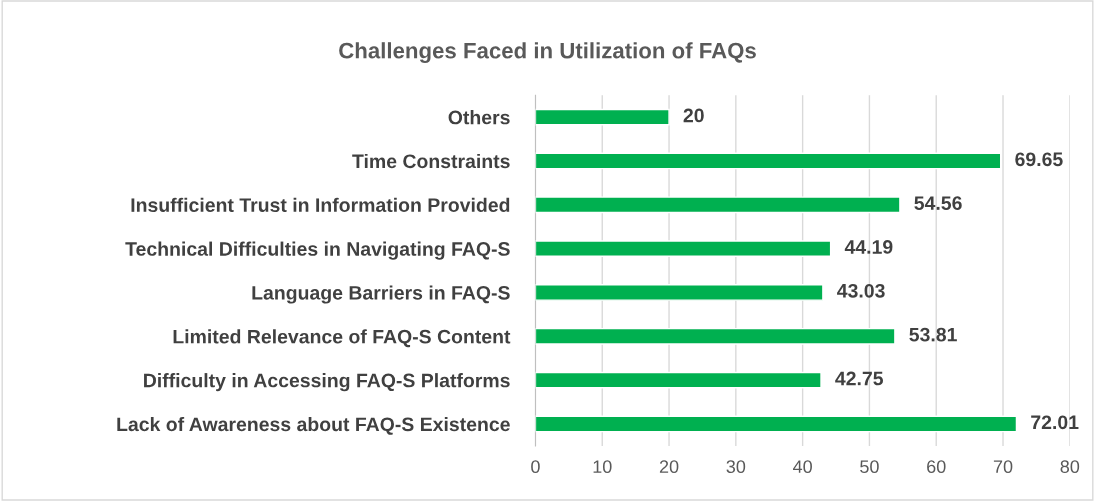  What do you see at coordinates (479, 117) in the screenshot?
I see `y-tick-label: Others` at bounding box center [479, 117].